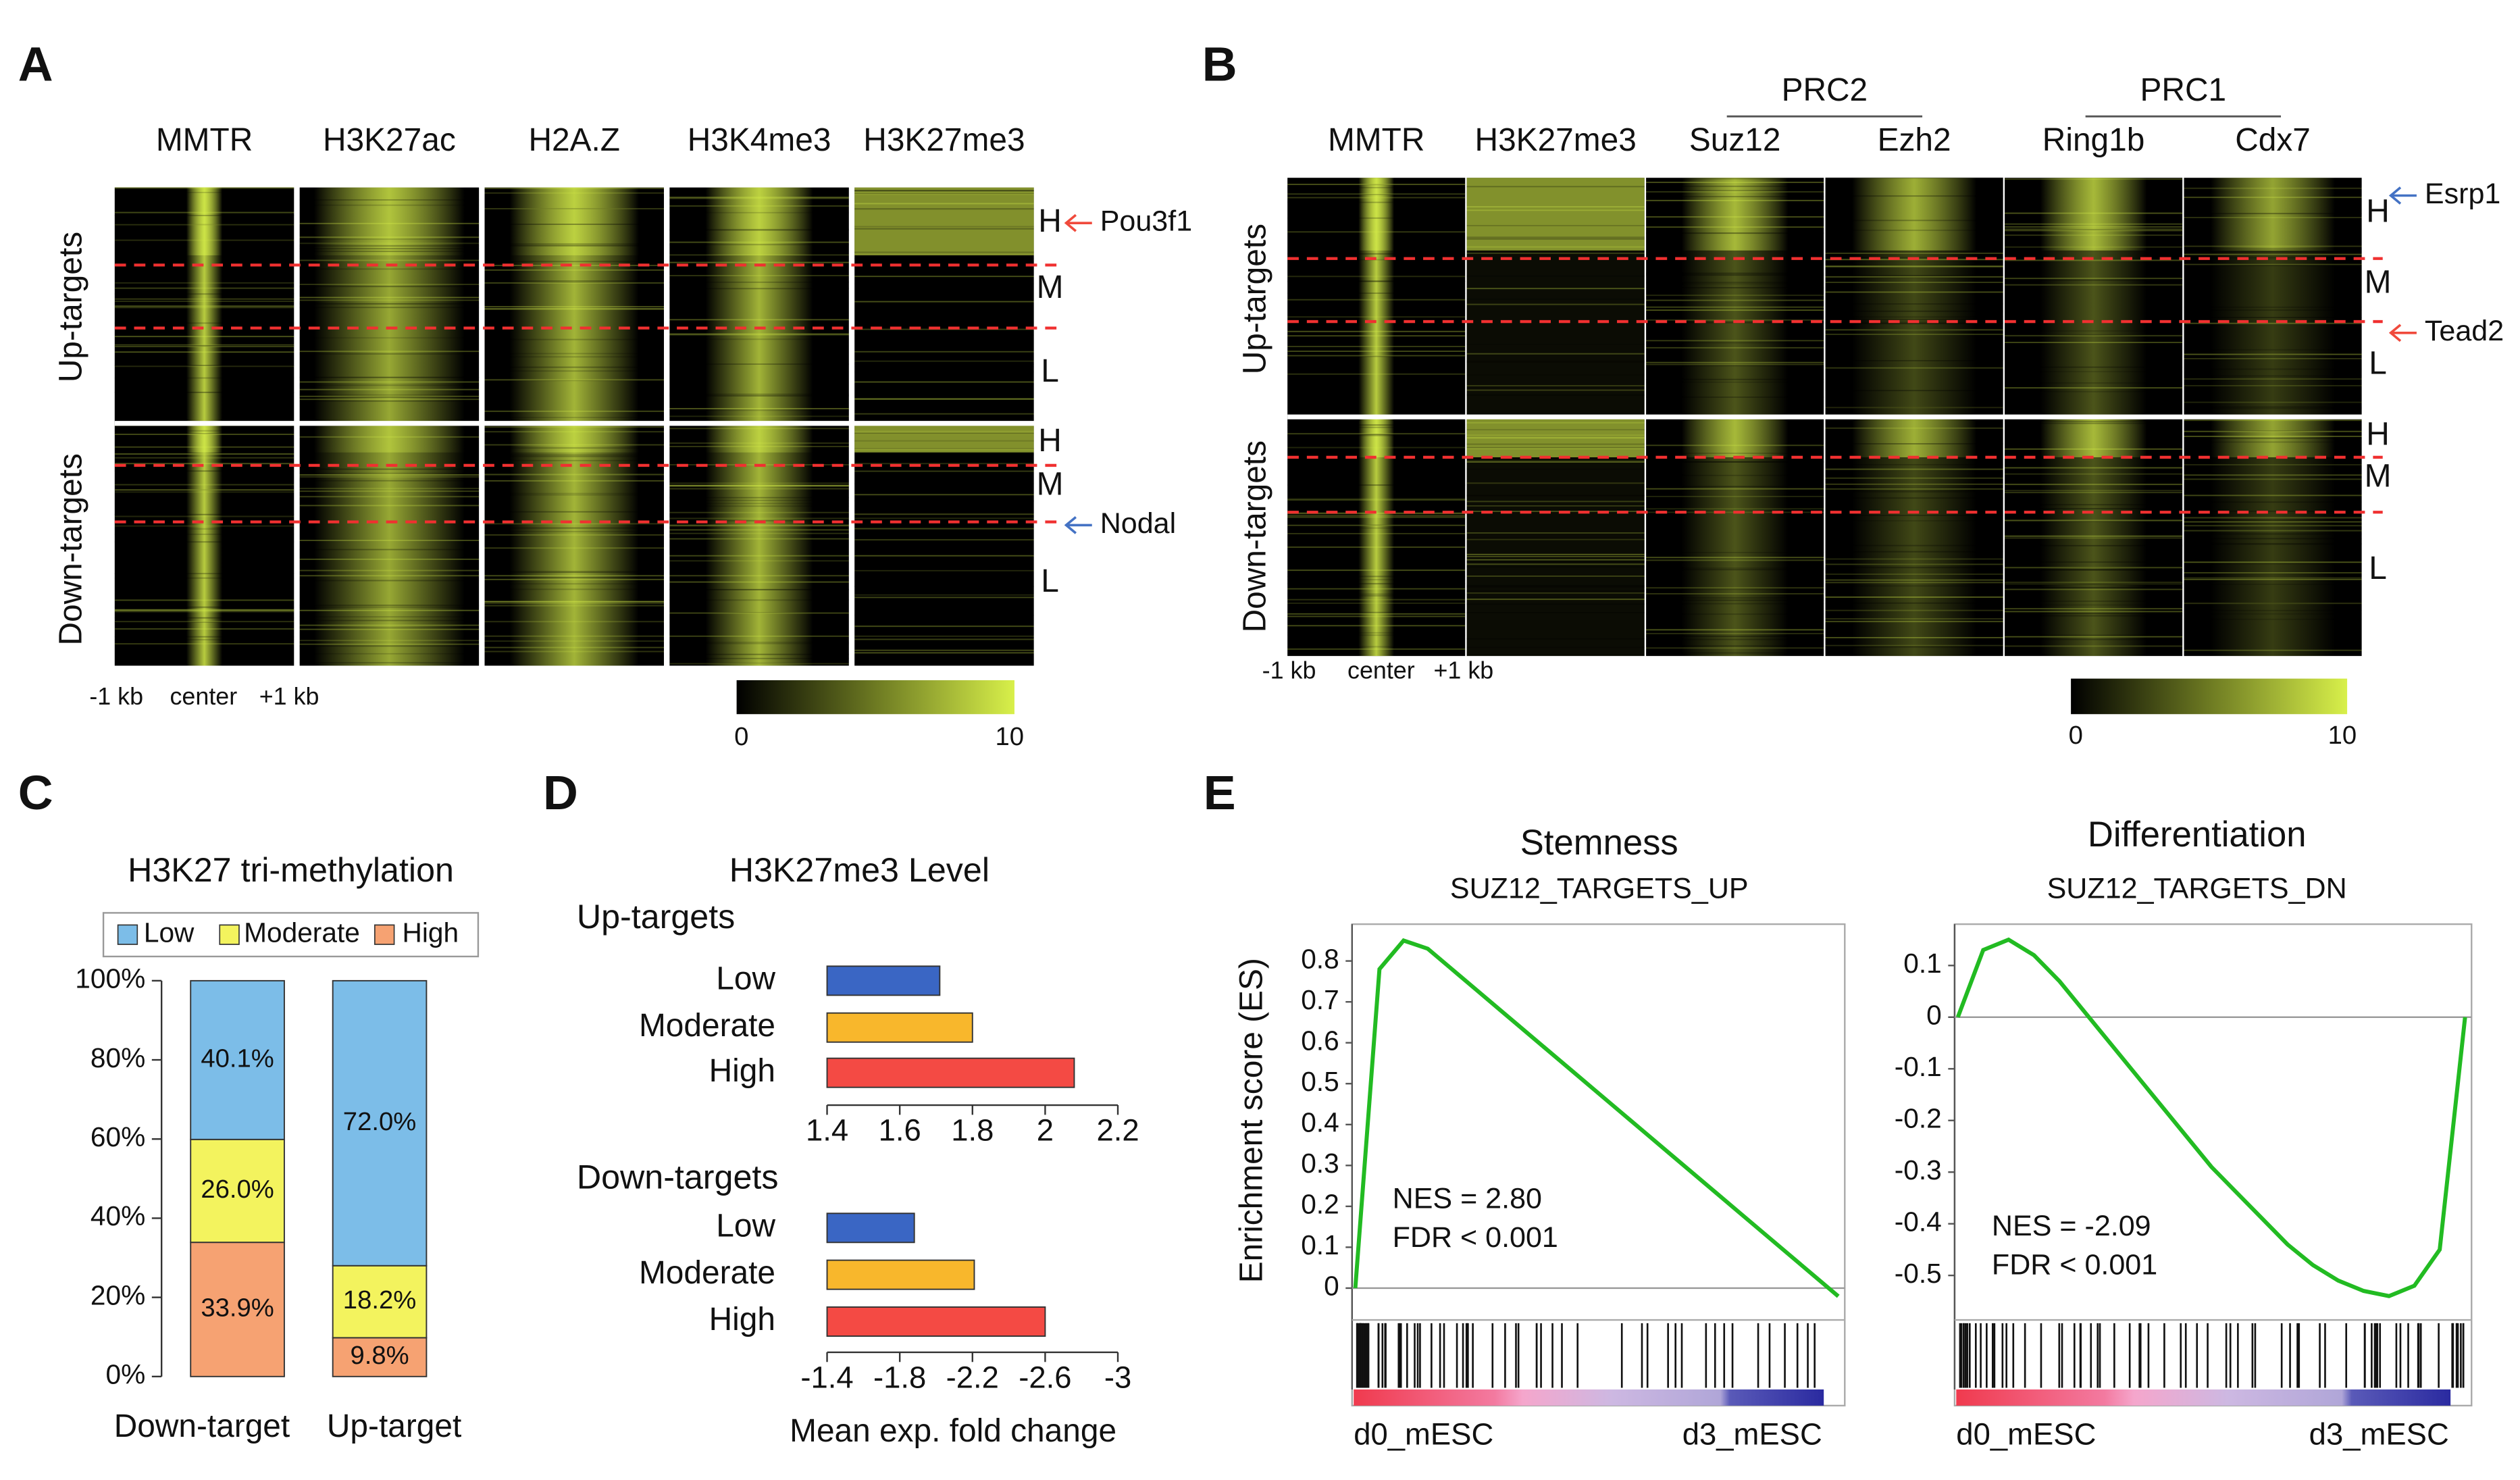 The width and height of the screenshot is (2520, 1480). What do you see at coordinates (759, 140) in the screenshot?
I see `column-header: H3K4me3` at bounding box center [759, 140].